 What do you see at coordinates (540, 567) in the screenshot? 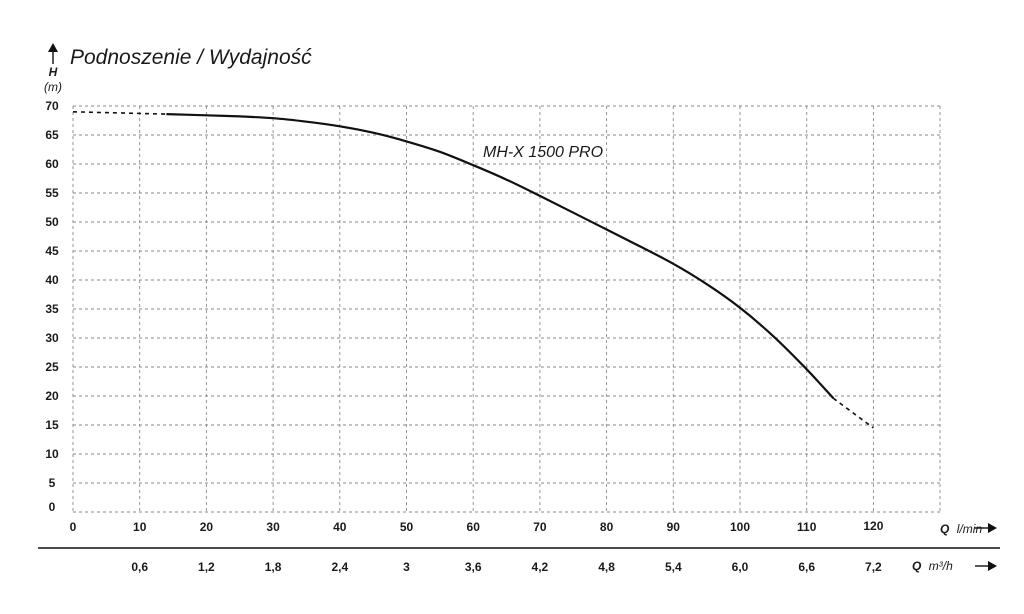
I see `x2-tick-label: 4,2` at bounding box center [540, 567].